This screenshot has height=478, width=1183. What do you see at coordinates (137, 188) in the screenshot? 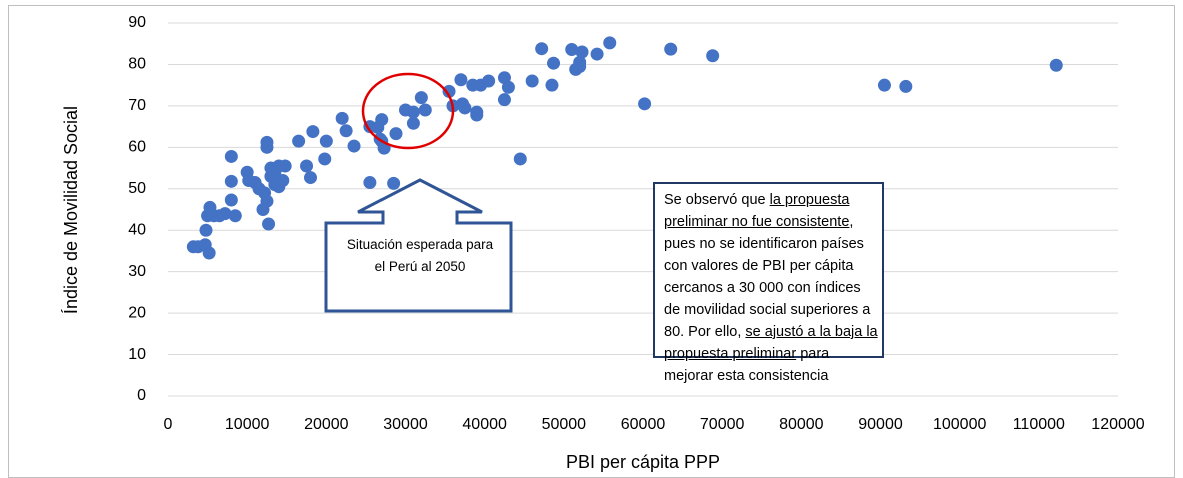
I see `y-tick-label: 50` at bounding box center [137, 188].